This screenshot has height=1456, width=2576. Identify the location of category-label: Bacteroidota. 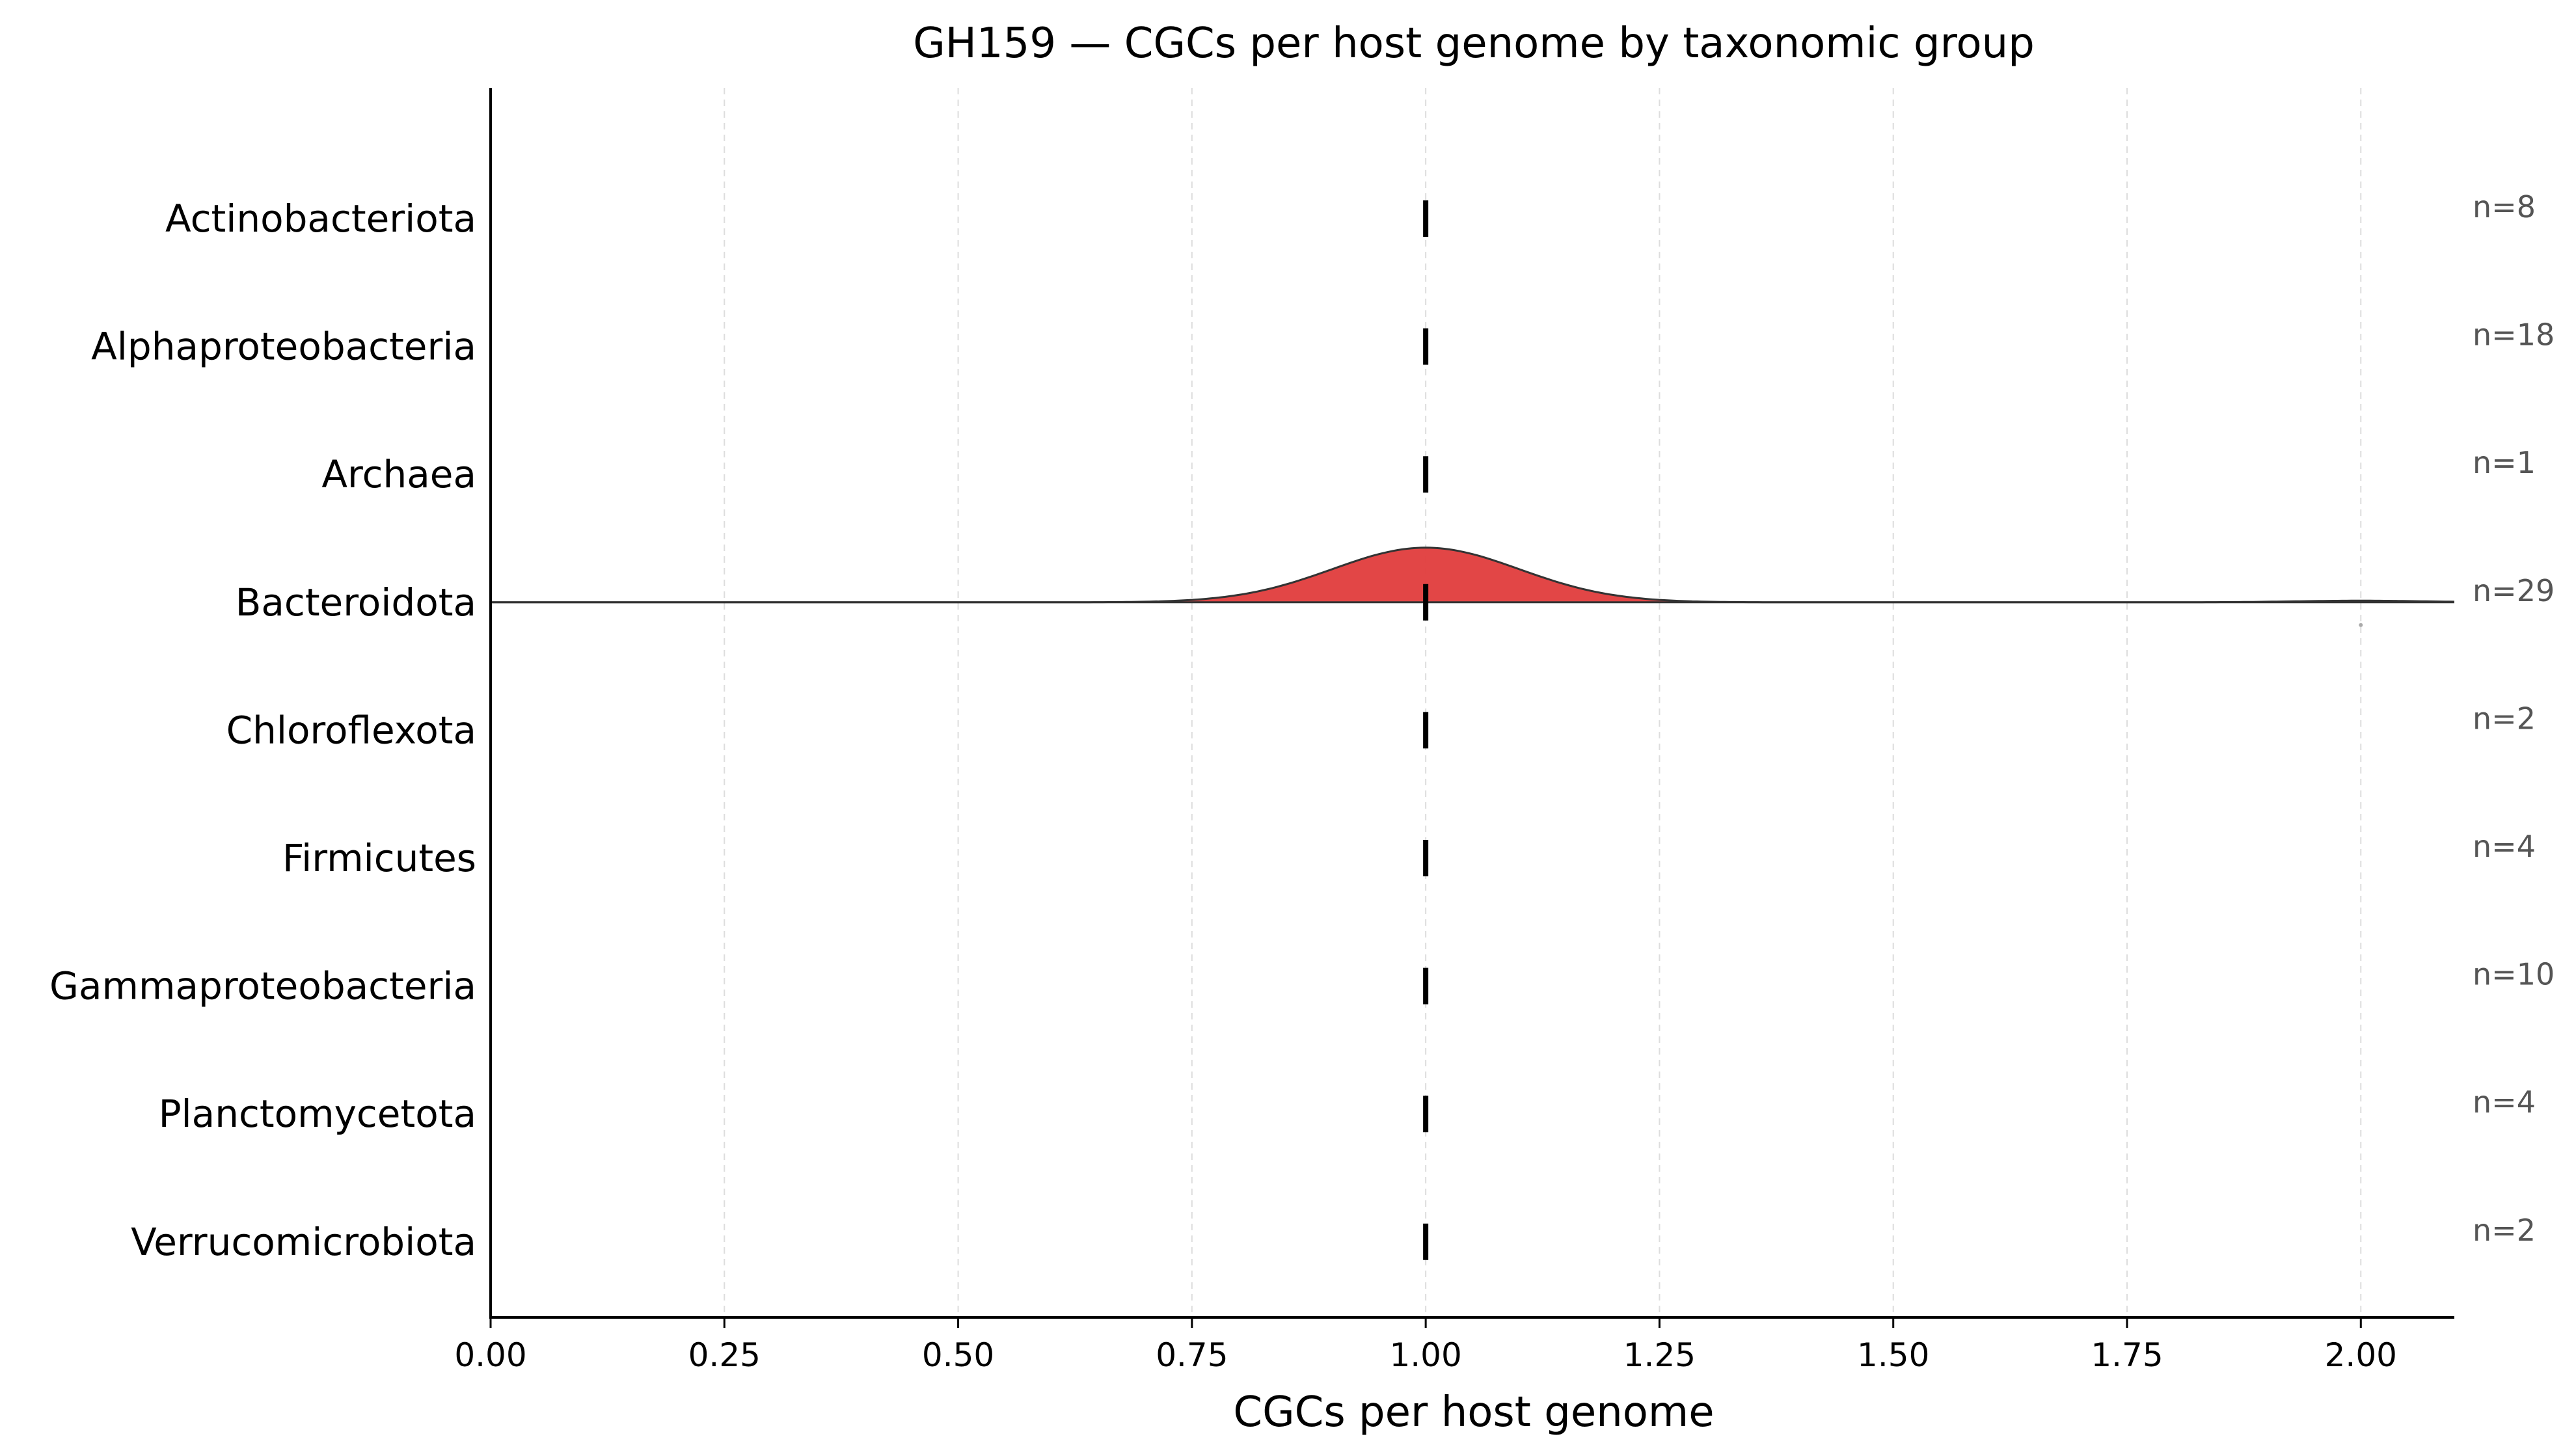
(356, 602).